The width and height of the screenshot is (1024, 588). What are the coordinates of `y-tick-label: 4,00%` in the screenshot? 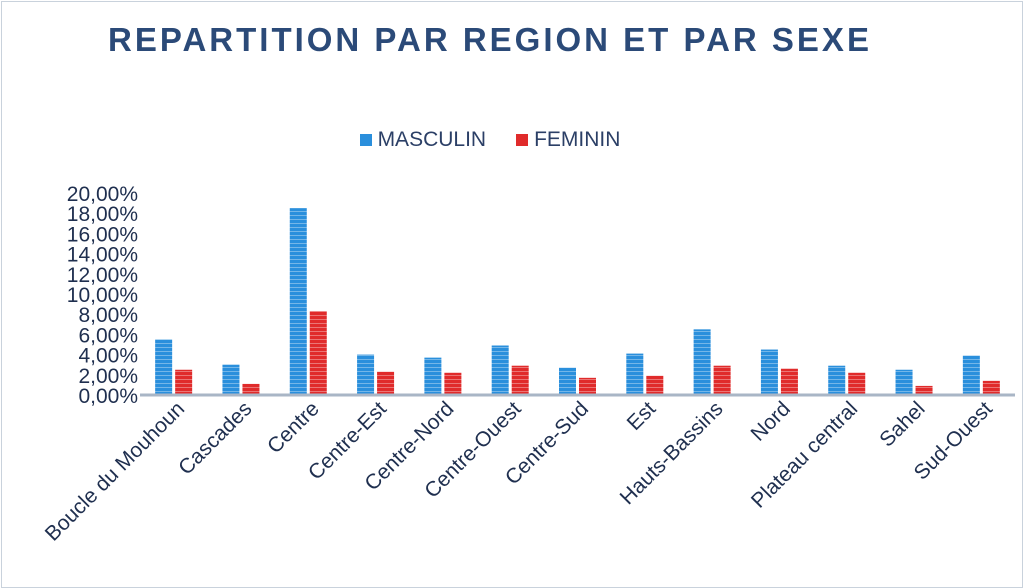 It's located at (108, 356).